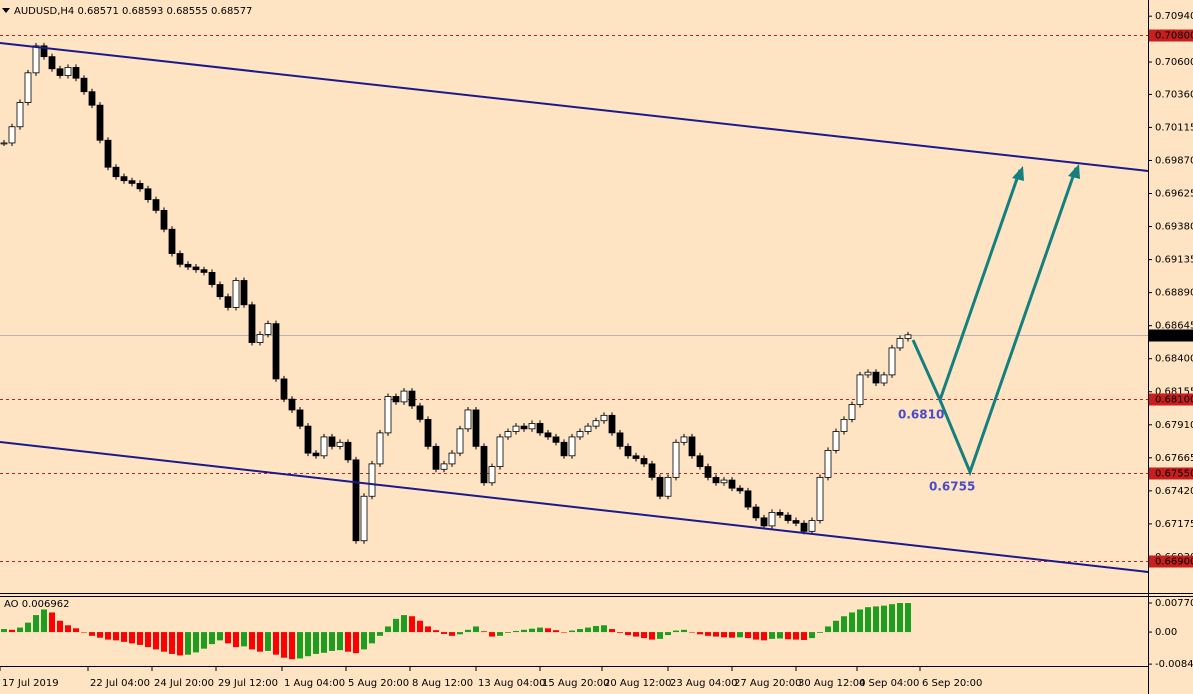  I want to click on y-tick-label: 0.68155, so click(1174, 392).